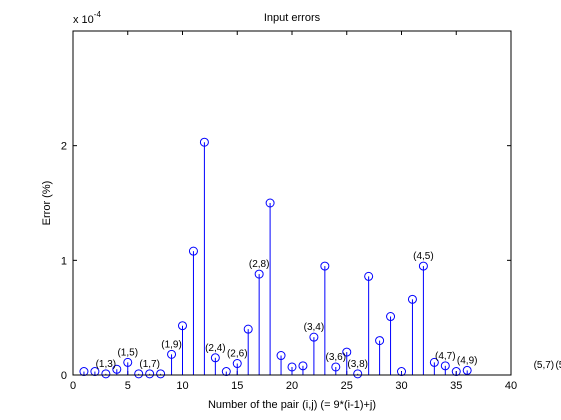  I want to click on pair-annotation: (5,9), so click(558, 365).